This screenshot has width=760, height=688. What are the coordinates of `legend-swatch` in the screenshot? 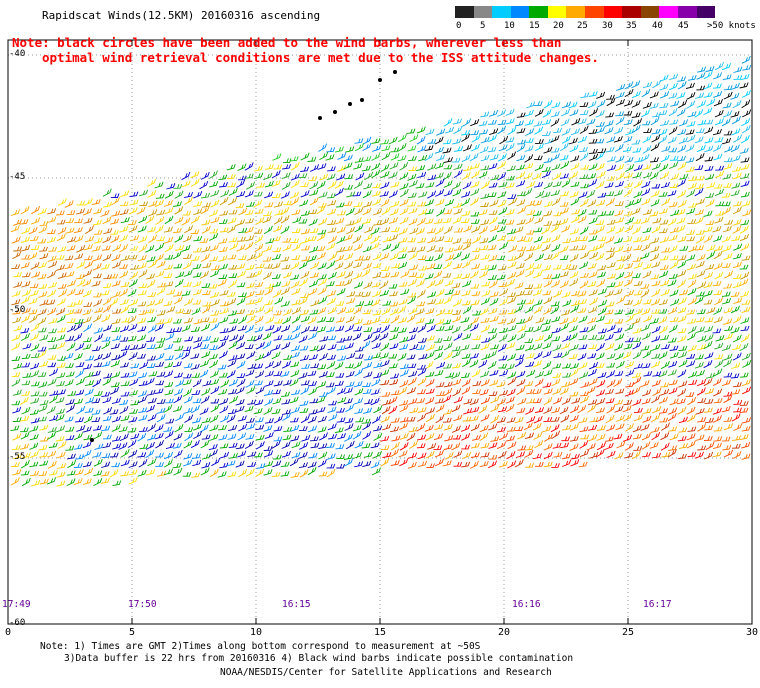 It's located at (501, 12).